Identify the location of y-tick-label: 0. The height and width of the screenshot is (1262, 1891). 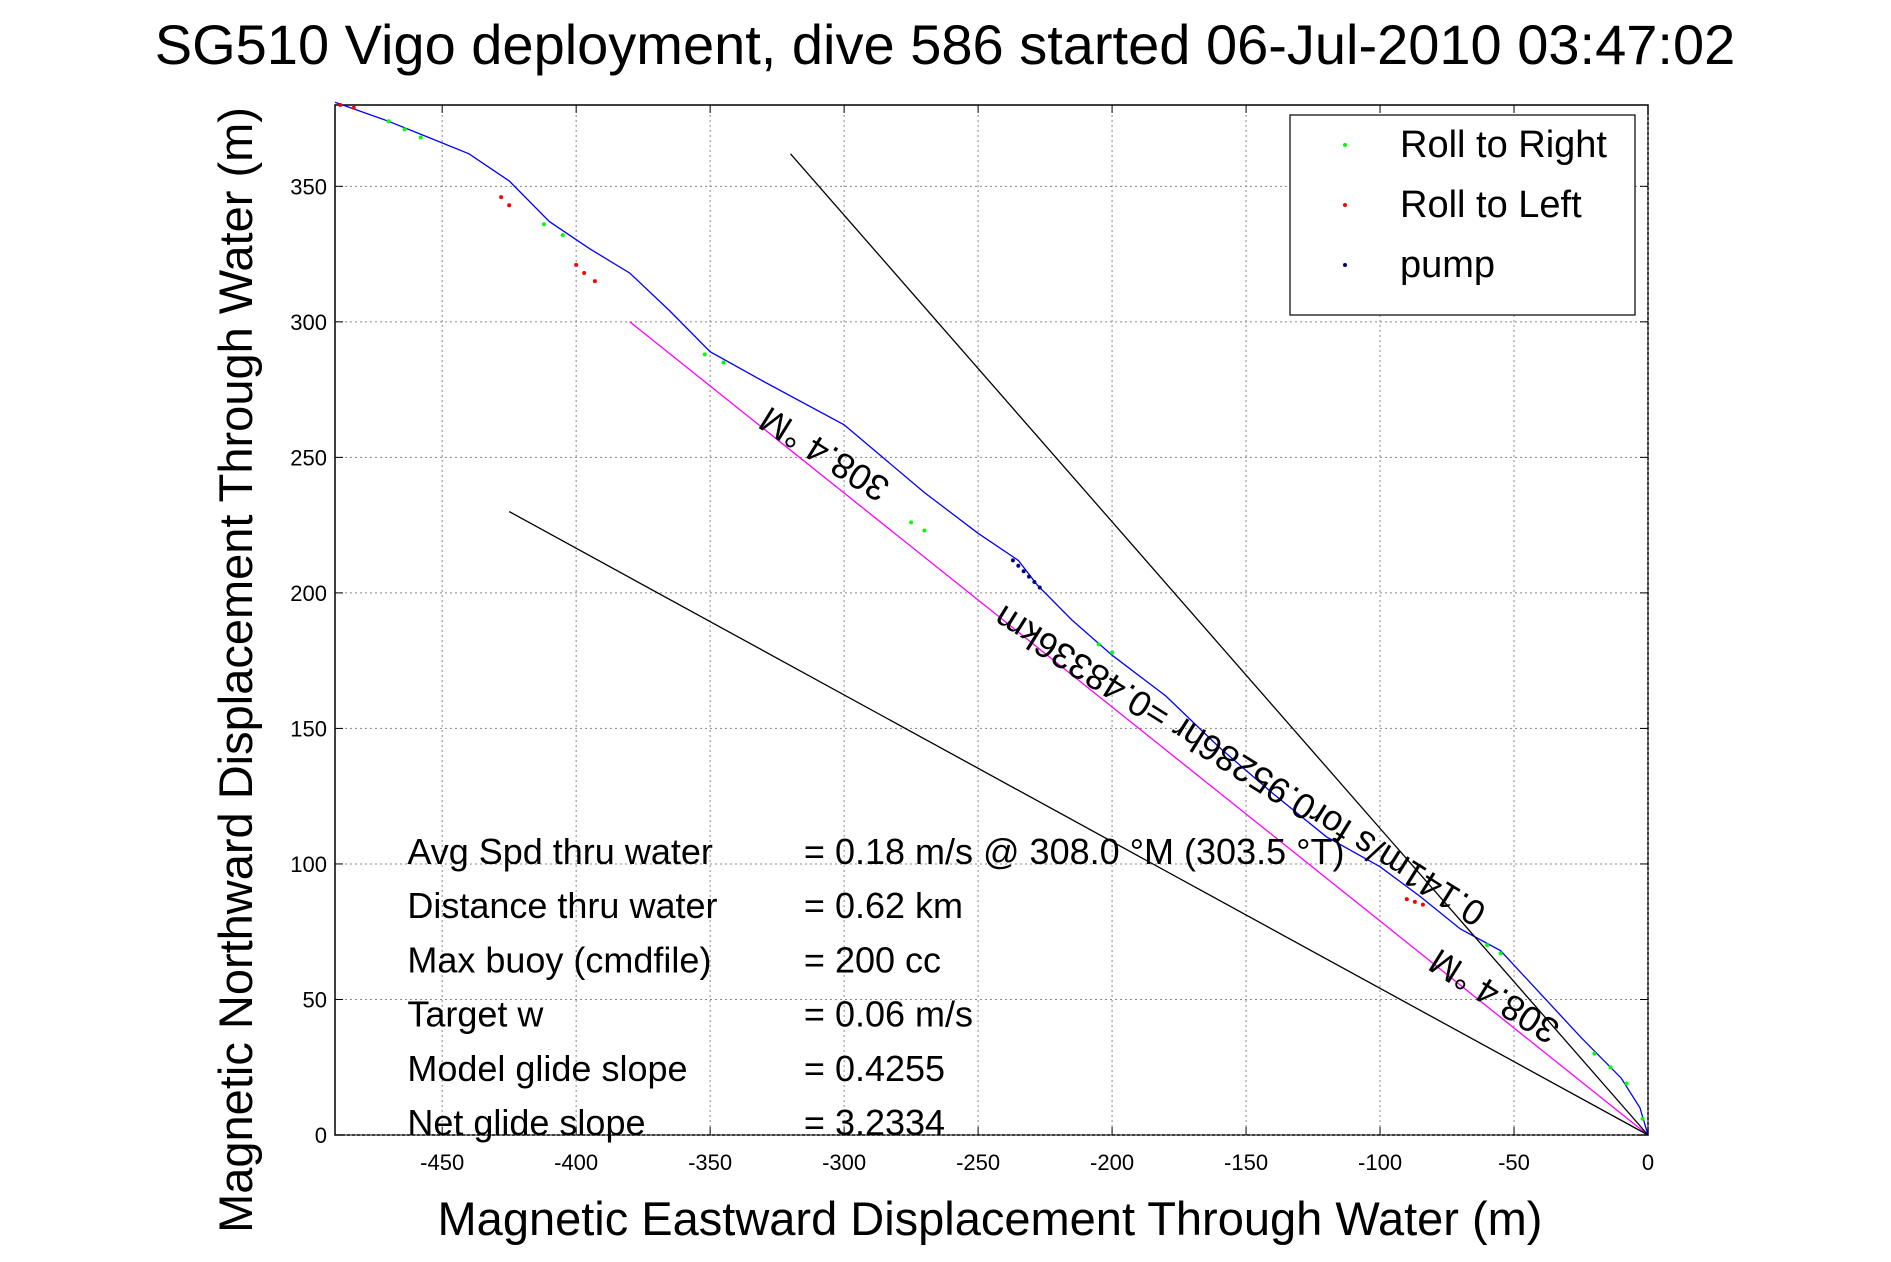
(321, 1135).